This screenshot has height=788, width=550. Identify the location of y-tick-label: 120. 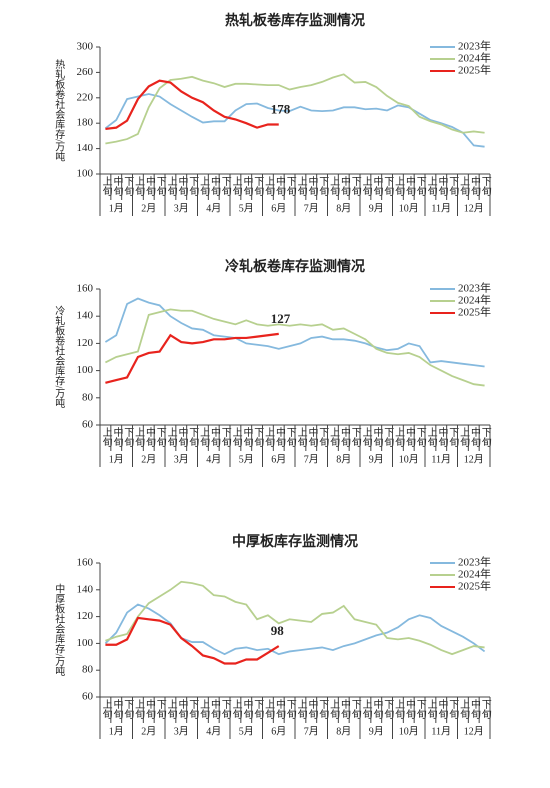
(85, 343).